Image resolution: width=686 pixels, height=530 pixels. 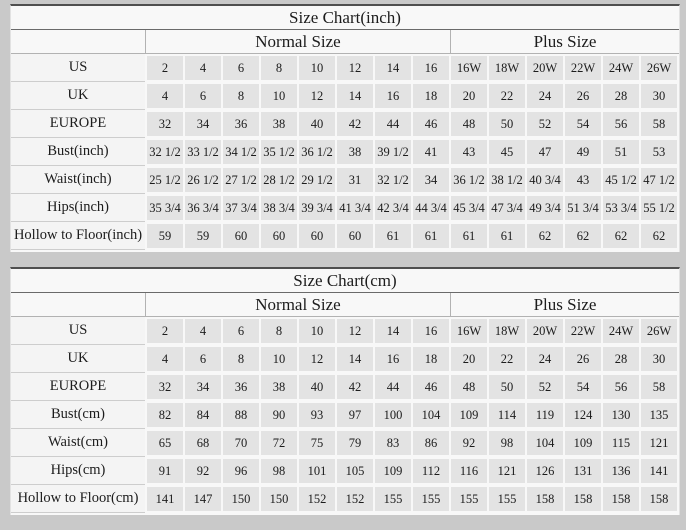 I want to click on size-cell: 141, so click(x=165, y=499).